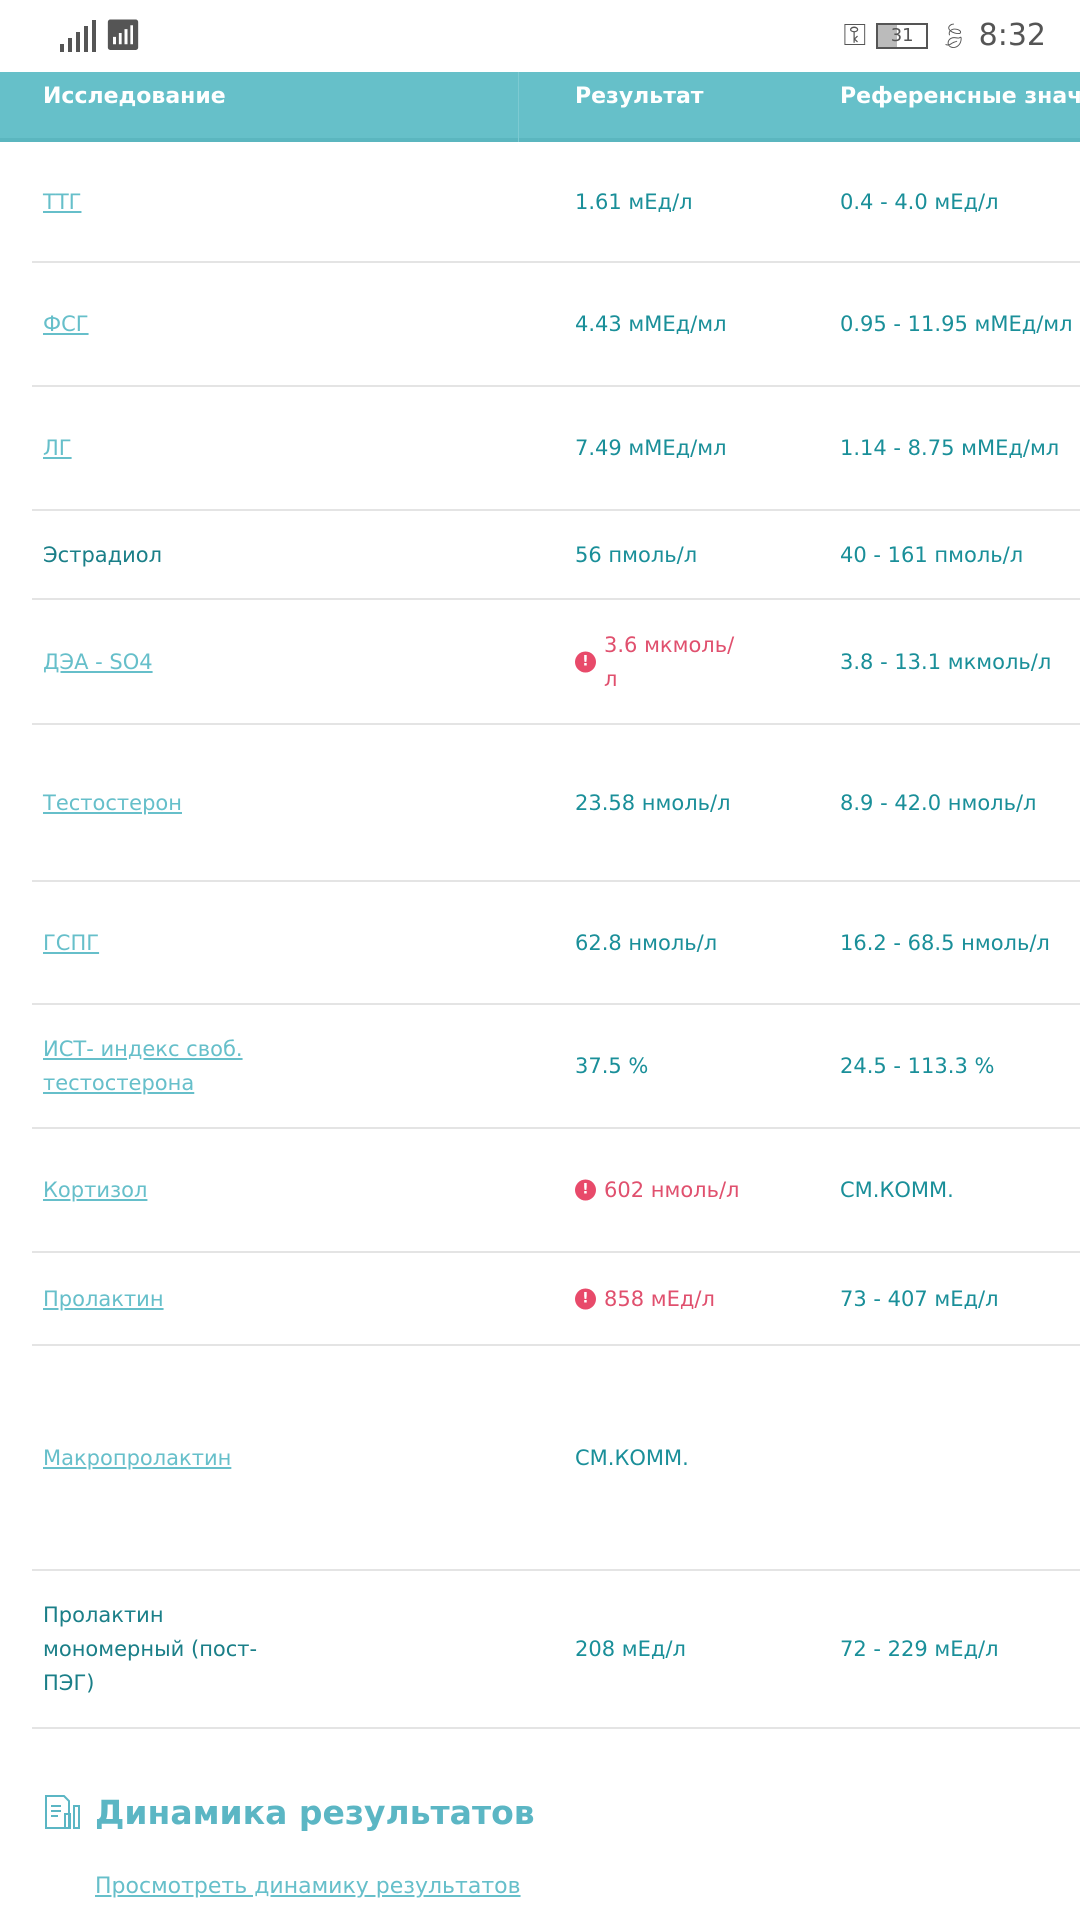 This screenshot has width=1080, height=1920. Describe the element at coordinates (932, 554) in the screenshot. I see `reference-range: 40 - 161 пмоль/л` at that location.